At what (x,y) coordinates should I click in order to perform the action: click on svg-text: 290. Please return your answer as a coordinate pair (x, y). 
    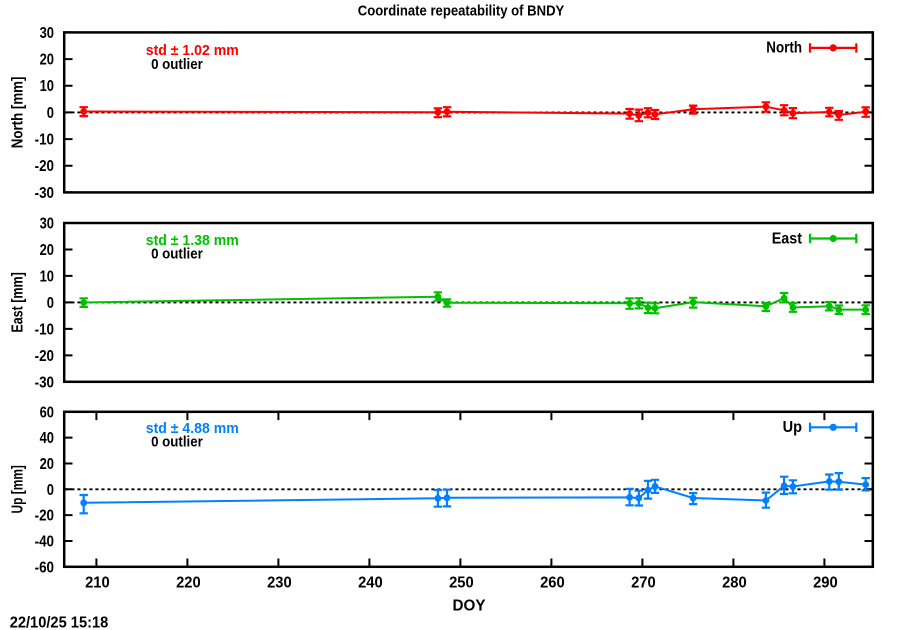
    Looking at the image, I should click on (825, 582).